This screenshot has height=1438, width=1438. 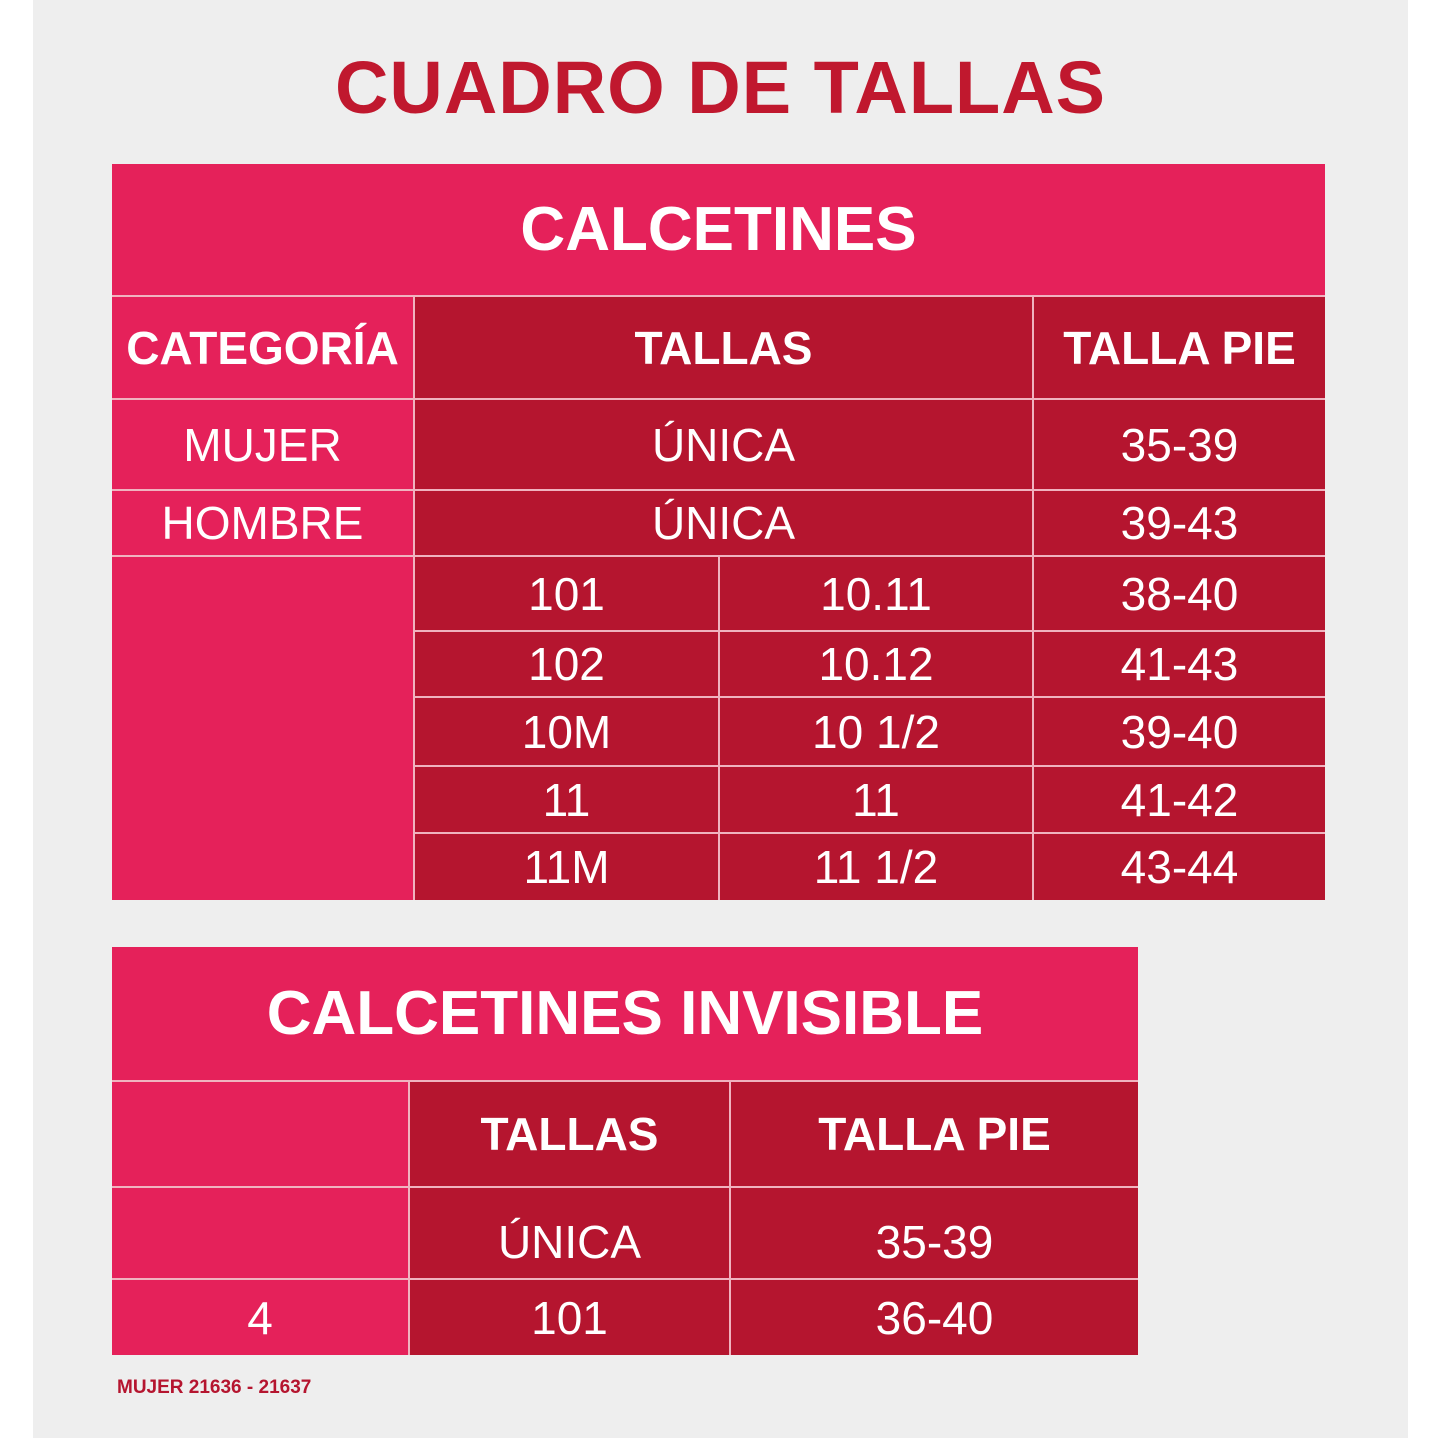 What do you see at coordinates (875, 730) in the screenshot?
I see `cell-b: 10 1/2` at bounding box center [875, 730].